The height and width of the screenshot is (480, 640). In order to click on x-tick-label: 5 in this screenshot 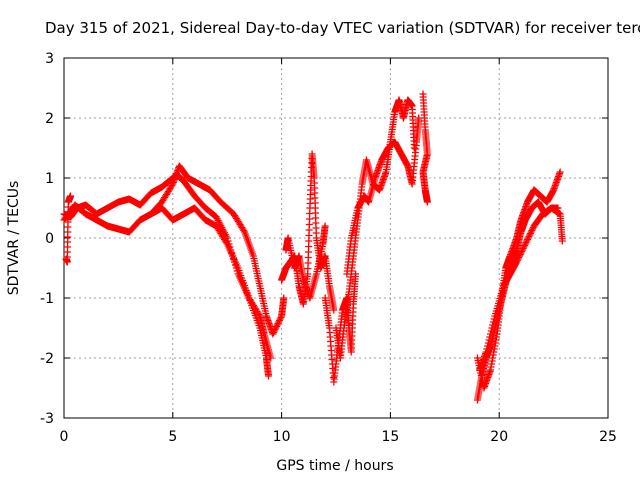, I will do `click(172, 437)`.